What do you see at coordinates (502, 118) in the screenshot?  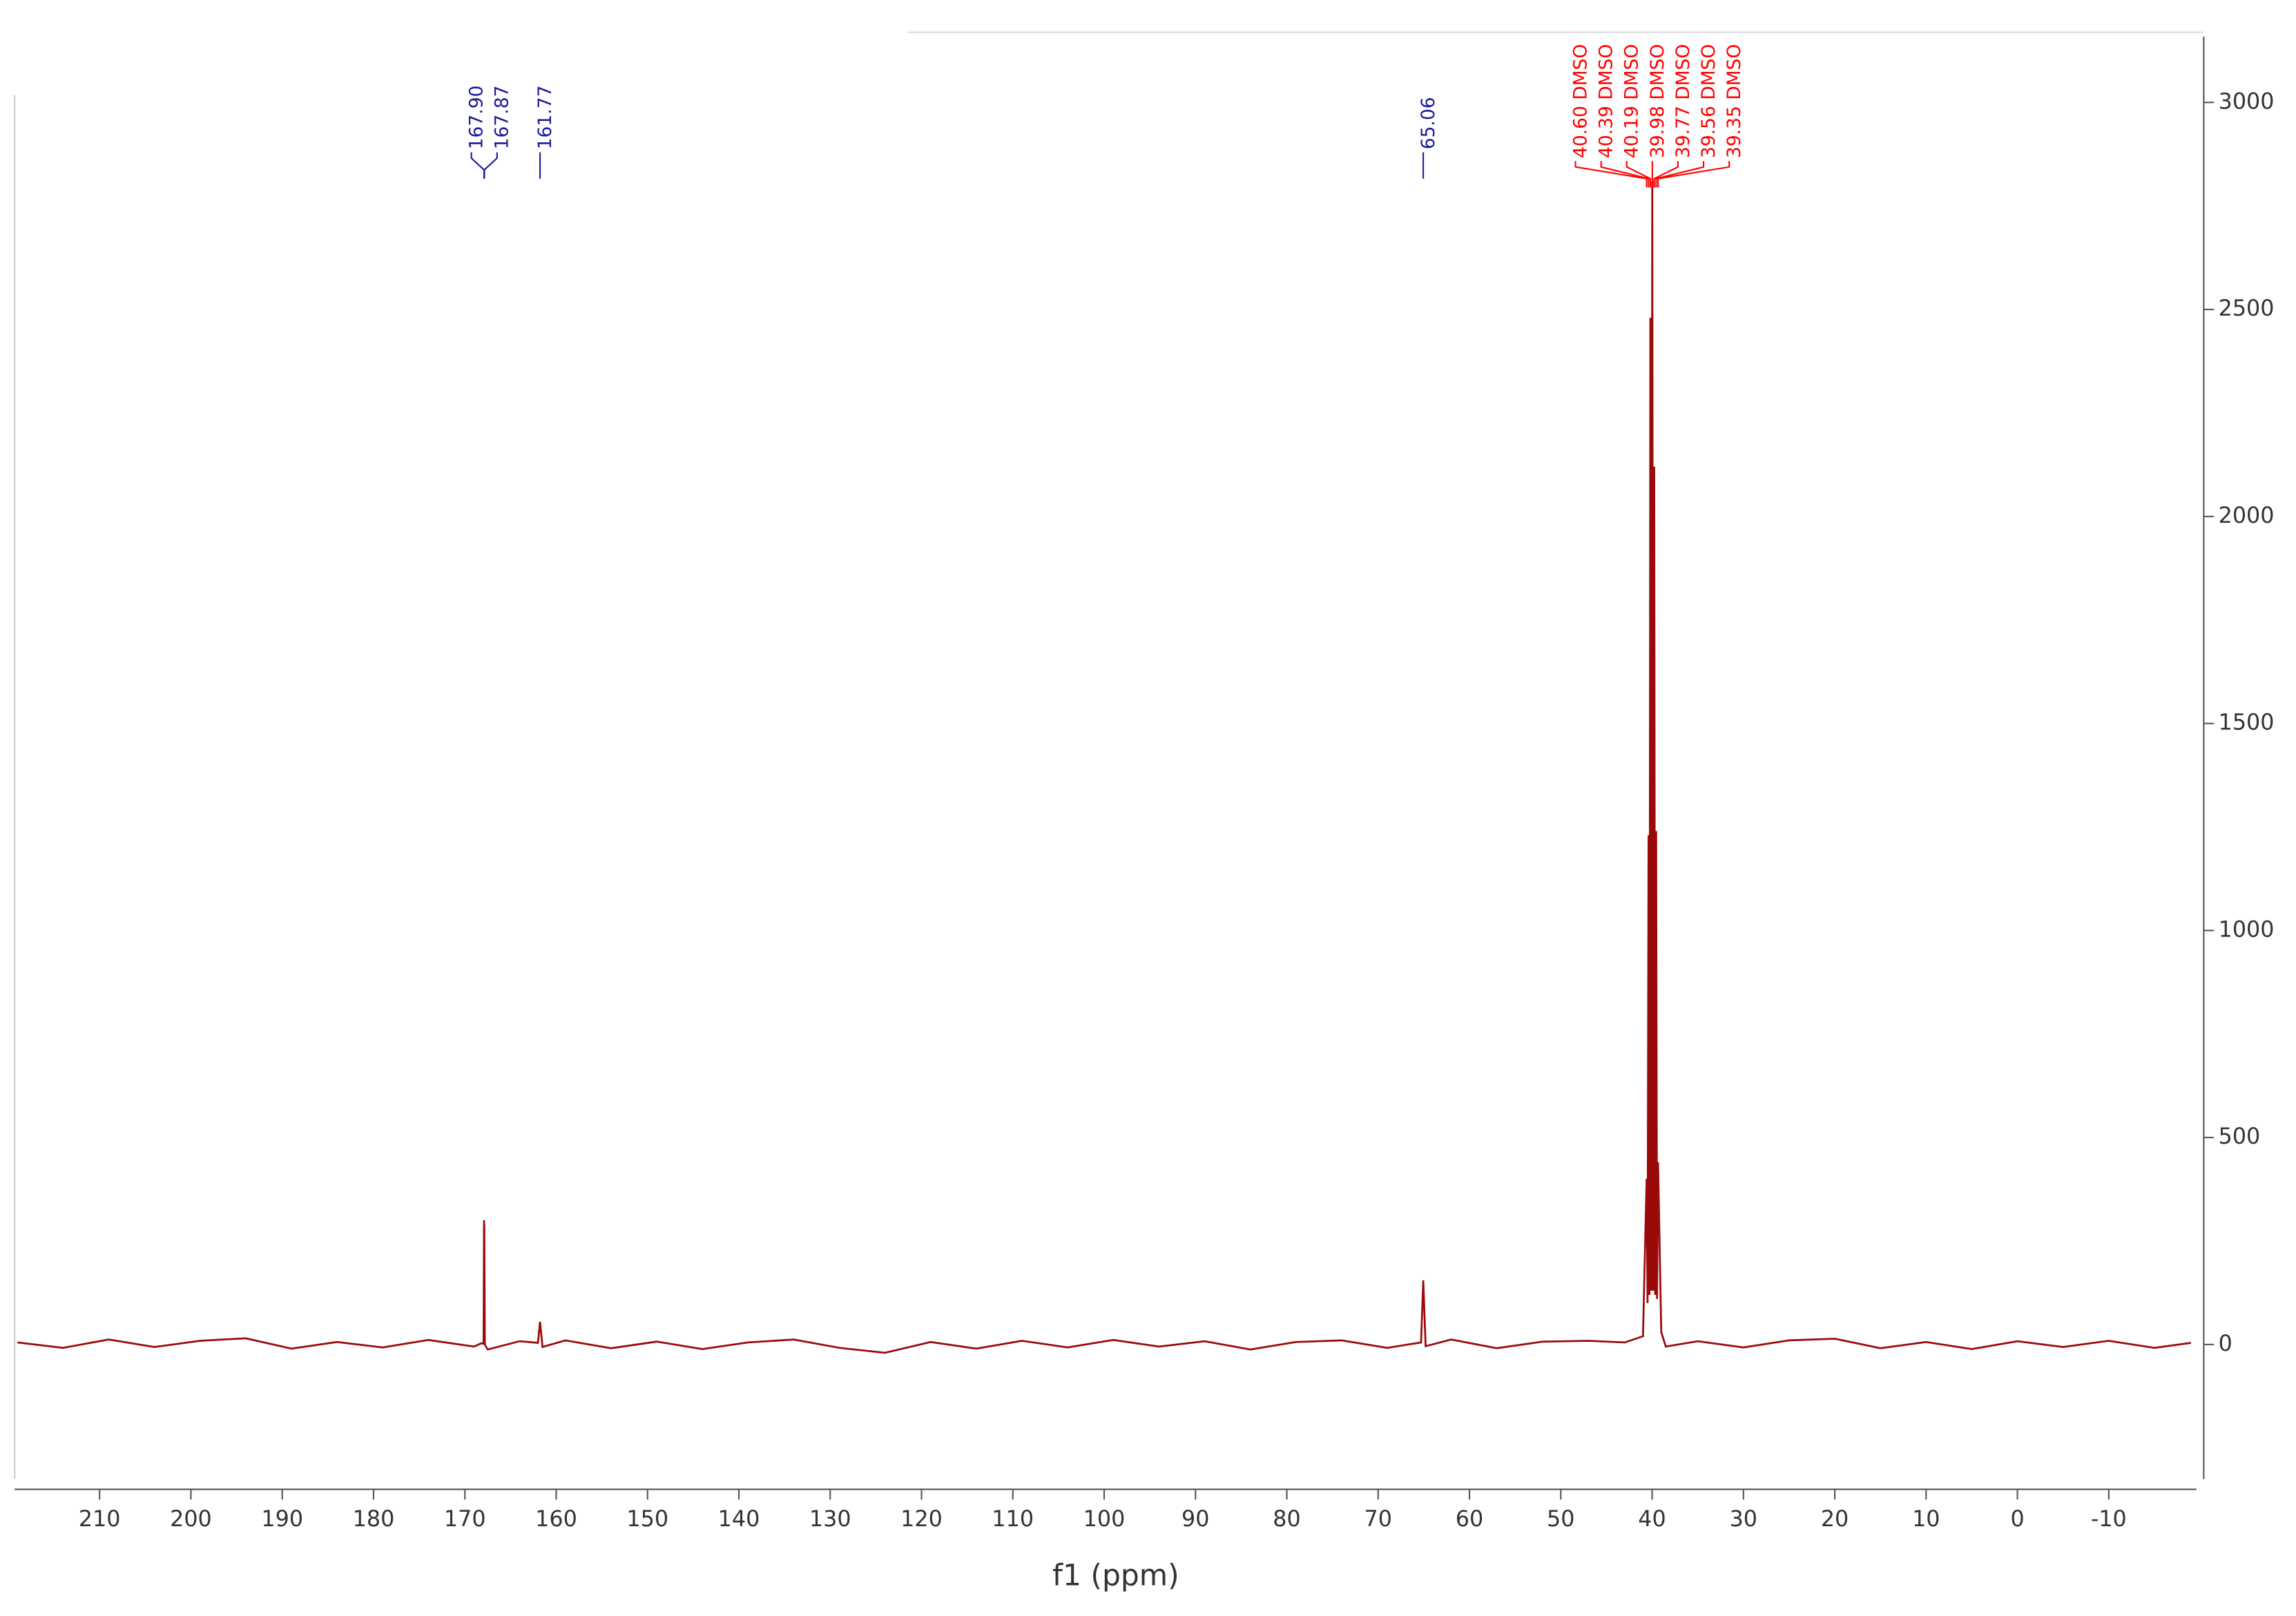 I see `peak-label: 167.87` at bounding box center [502, 118].